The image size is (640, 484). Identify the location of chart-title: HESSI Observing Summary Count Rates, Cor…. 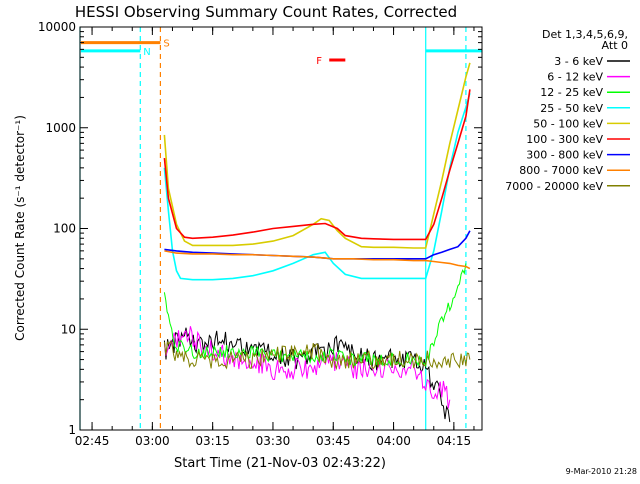
(266, 12).